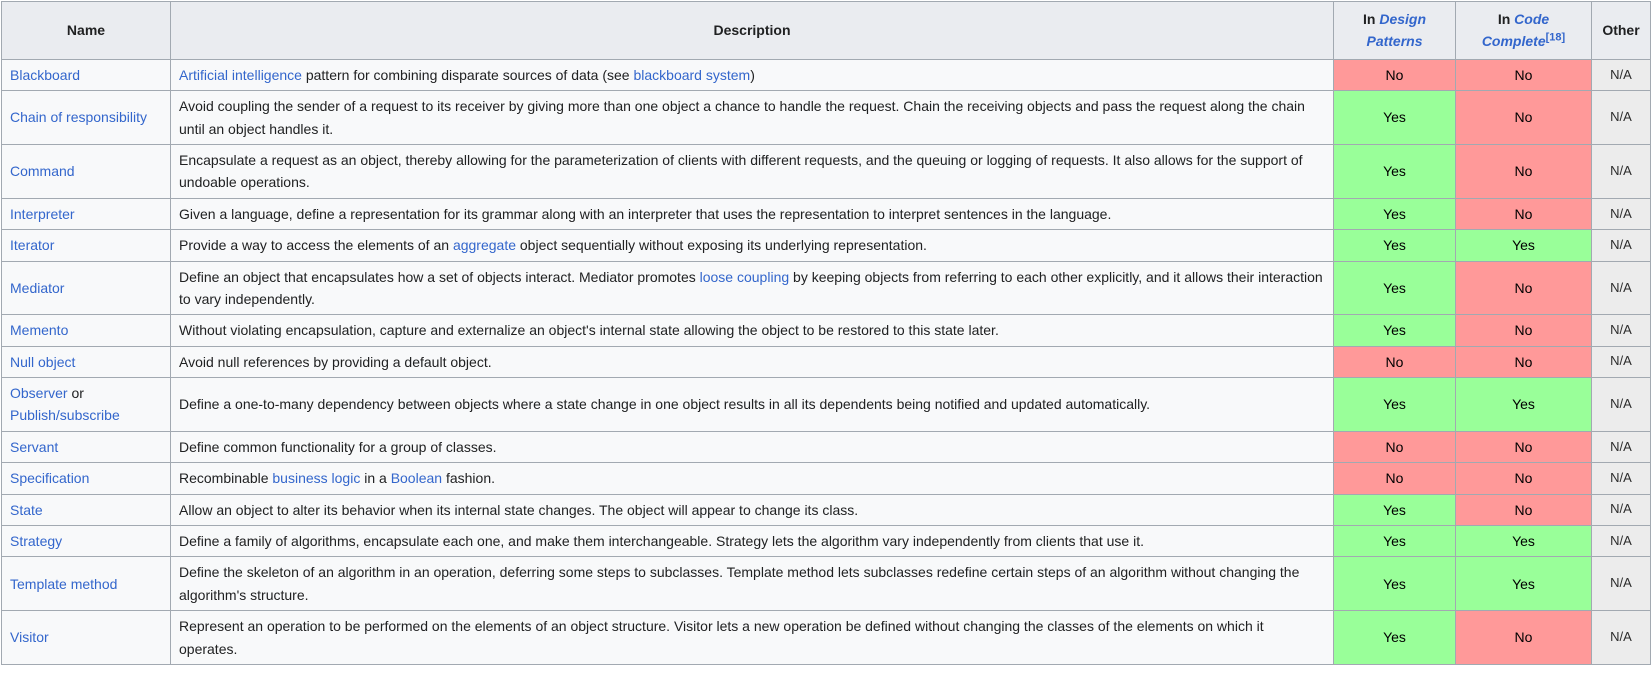  Describe the element at coordinates (50, 478) in the screenshot. I see `pattern-link: Specification` at that location.